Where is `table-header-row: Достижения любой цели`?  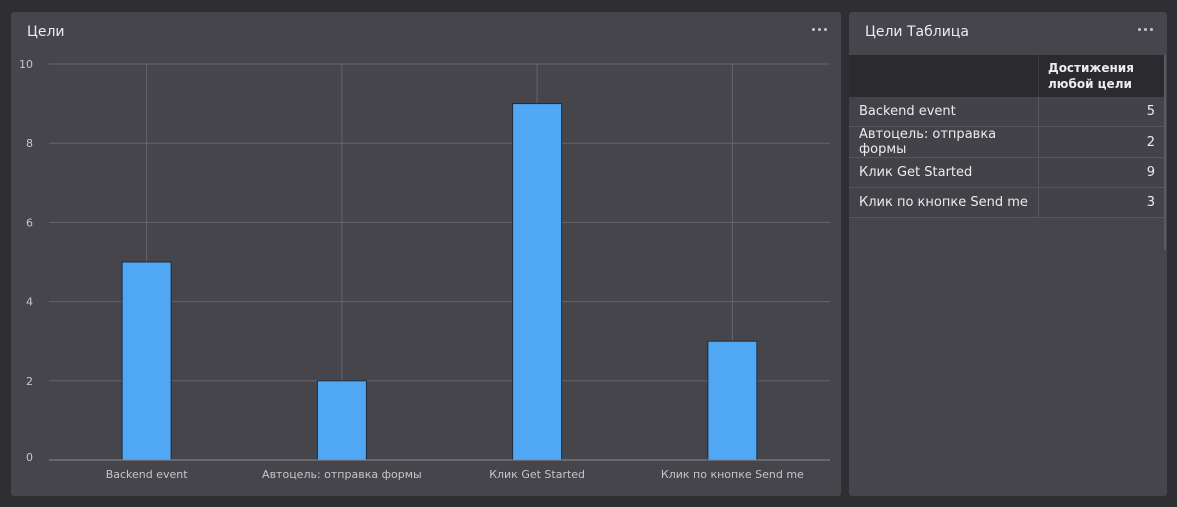 table-header-row: Достижения любой цели is located at coordinates (1007, 76).